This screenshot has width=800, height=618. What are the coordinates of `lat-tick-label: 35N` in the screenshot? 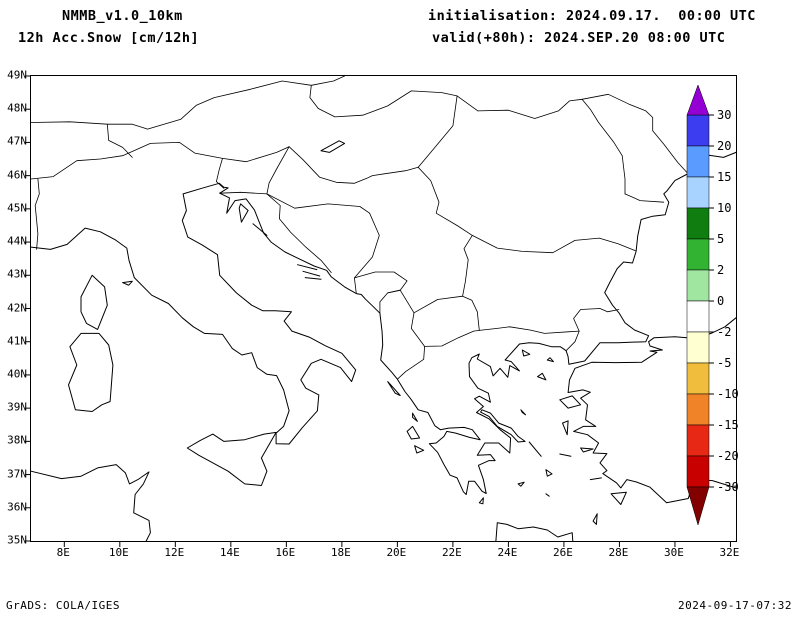 It's located at (17, 540).